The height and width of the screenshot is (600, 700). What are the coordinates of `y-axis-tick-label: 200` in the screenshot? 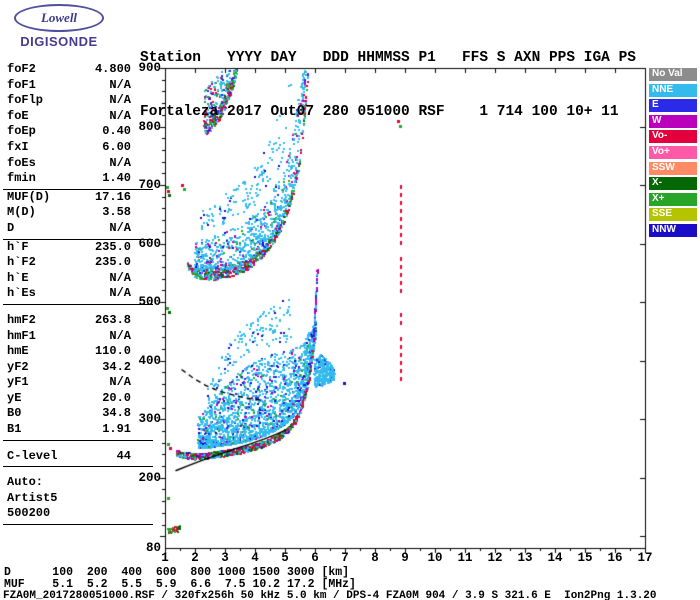 It's located at (149, 477).